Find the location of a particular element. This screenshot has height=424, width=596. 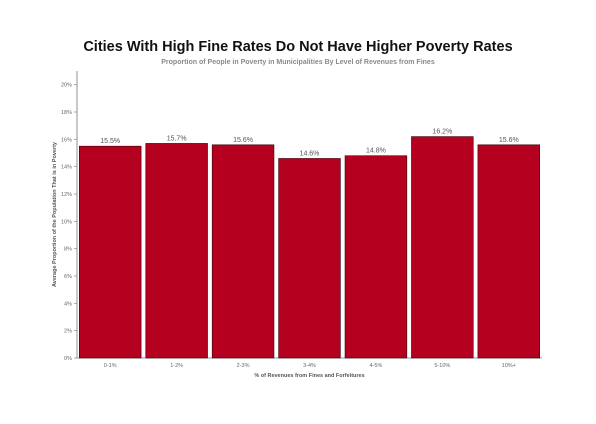

y-tick-label: 0% is located at coordinates (68, 359).